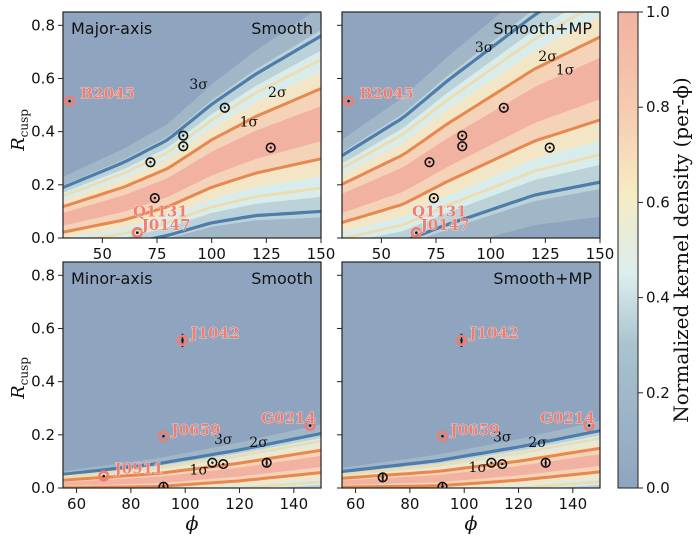  What do you see at coordinates (545, 254) in the screenshot?
I see `x-tick-label: 125` at bounding box center [545, 254].